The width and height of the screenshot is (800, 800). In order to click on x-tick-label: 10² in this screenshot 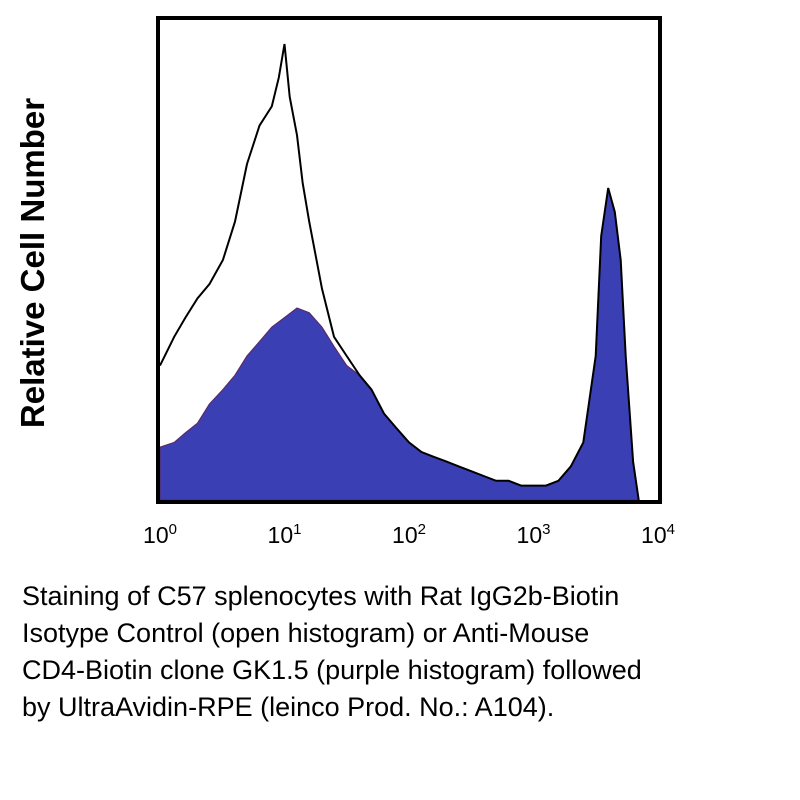, I will do `click(409, 534)`.